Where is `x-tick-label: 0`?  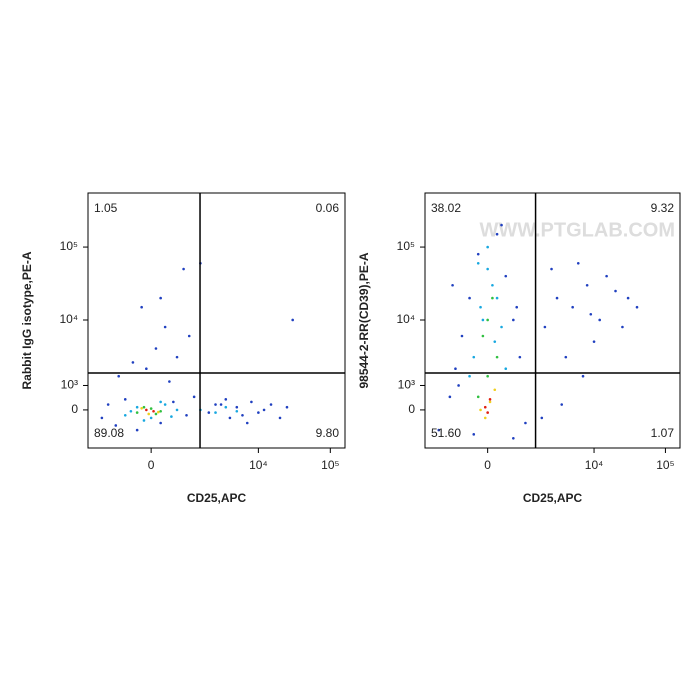
x-tick-label: 0 is located at coordinates (151, 465).